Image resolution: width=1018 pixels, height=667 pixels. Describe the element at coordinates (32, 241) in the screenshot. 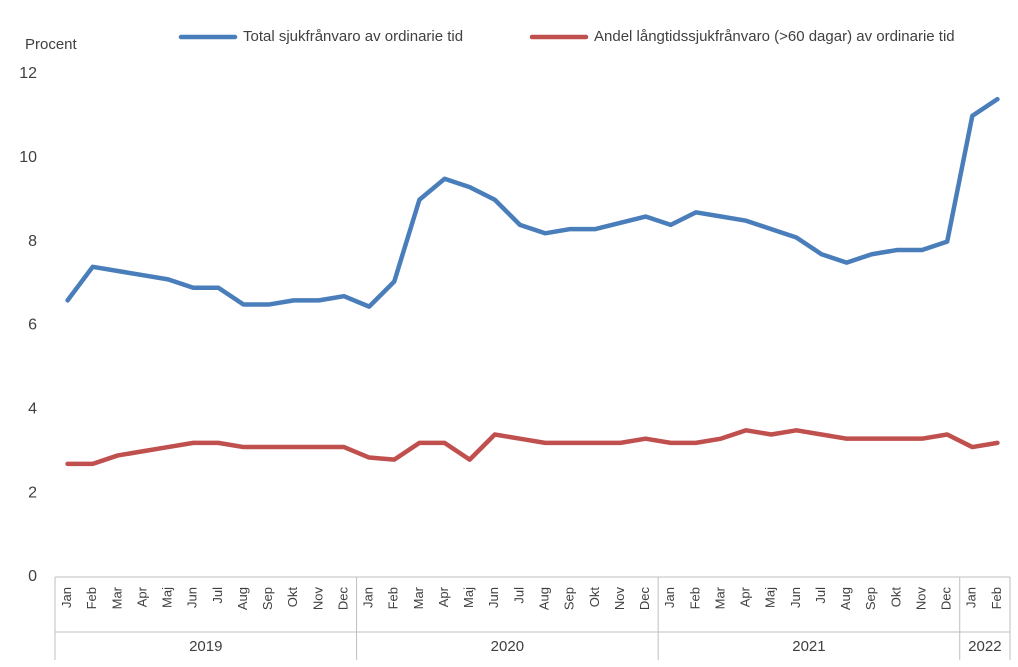

I see `y-tick-label: 8` at that location.